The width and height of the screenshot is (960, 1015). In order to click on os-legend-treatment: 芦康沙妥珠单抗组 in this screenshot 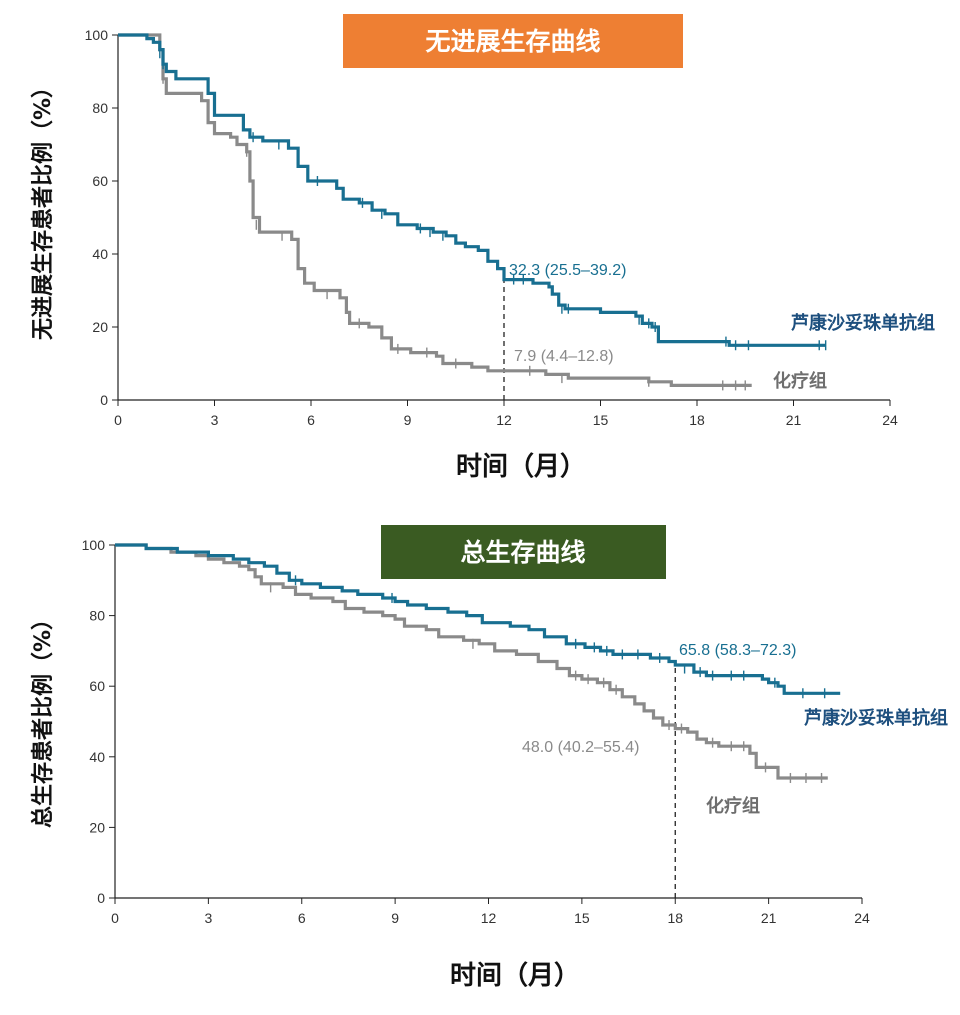, I will do `click(876, 718)`.